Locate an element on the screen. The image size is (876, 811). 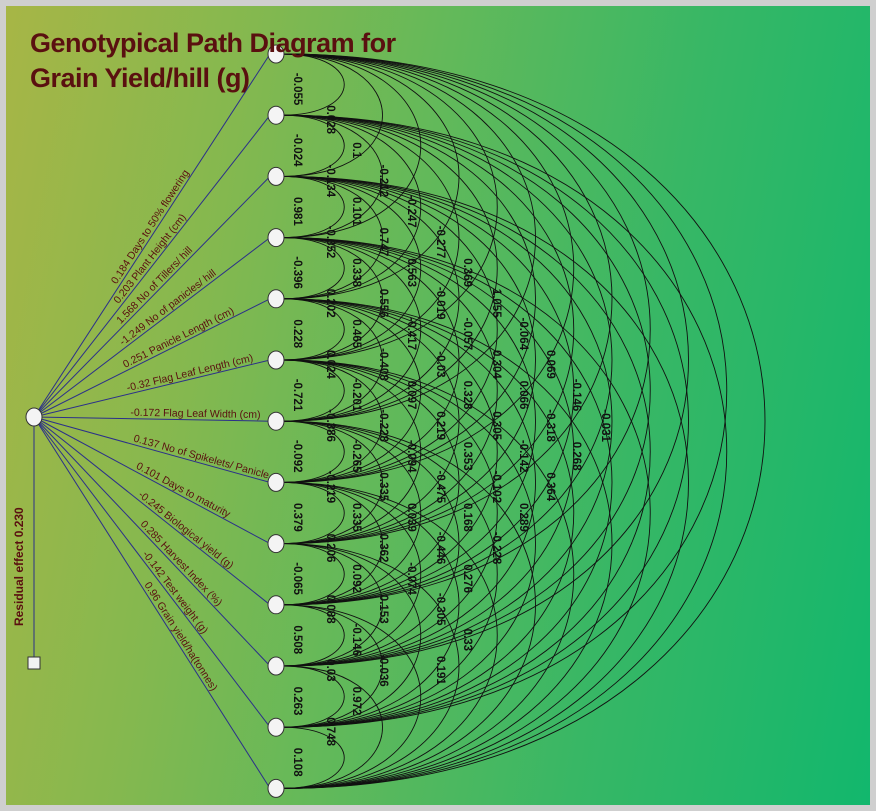
correlation-value: 0.097 is located at coordinates (411, 395).